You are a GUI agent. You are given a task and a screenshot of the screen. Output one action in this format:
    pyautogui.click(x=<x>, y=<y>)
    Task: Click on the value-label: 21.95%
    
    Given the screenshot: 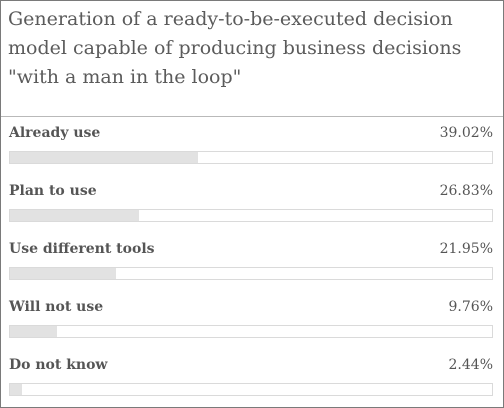 What is the action you would take?
    pyautogui.click(x=466, y=249)
    